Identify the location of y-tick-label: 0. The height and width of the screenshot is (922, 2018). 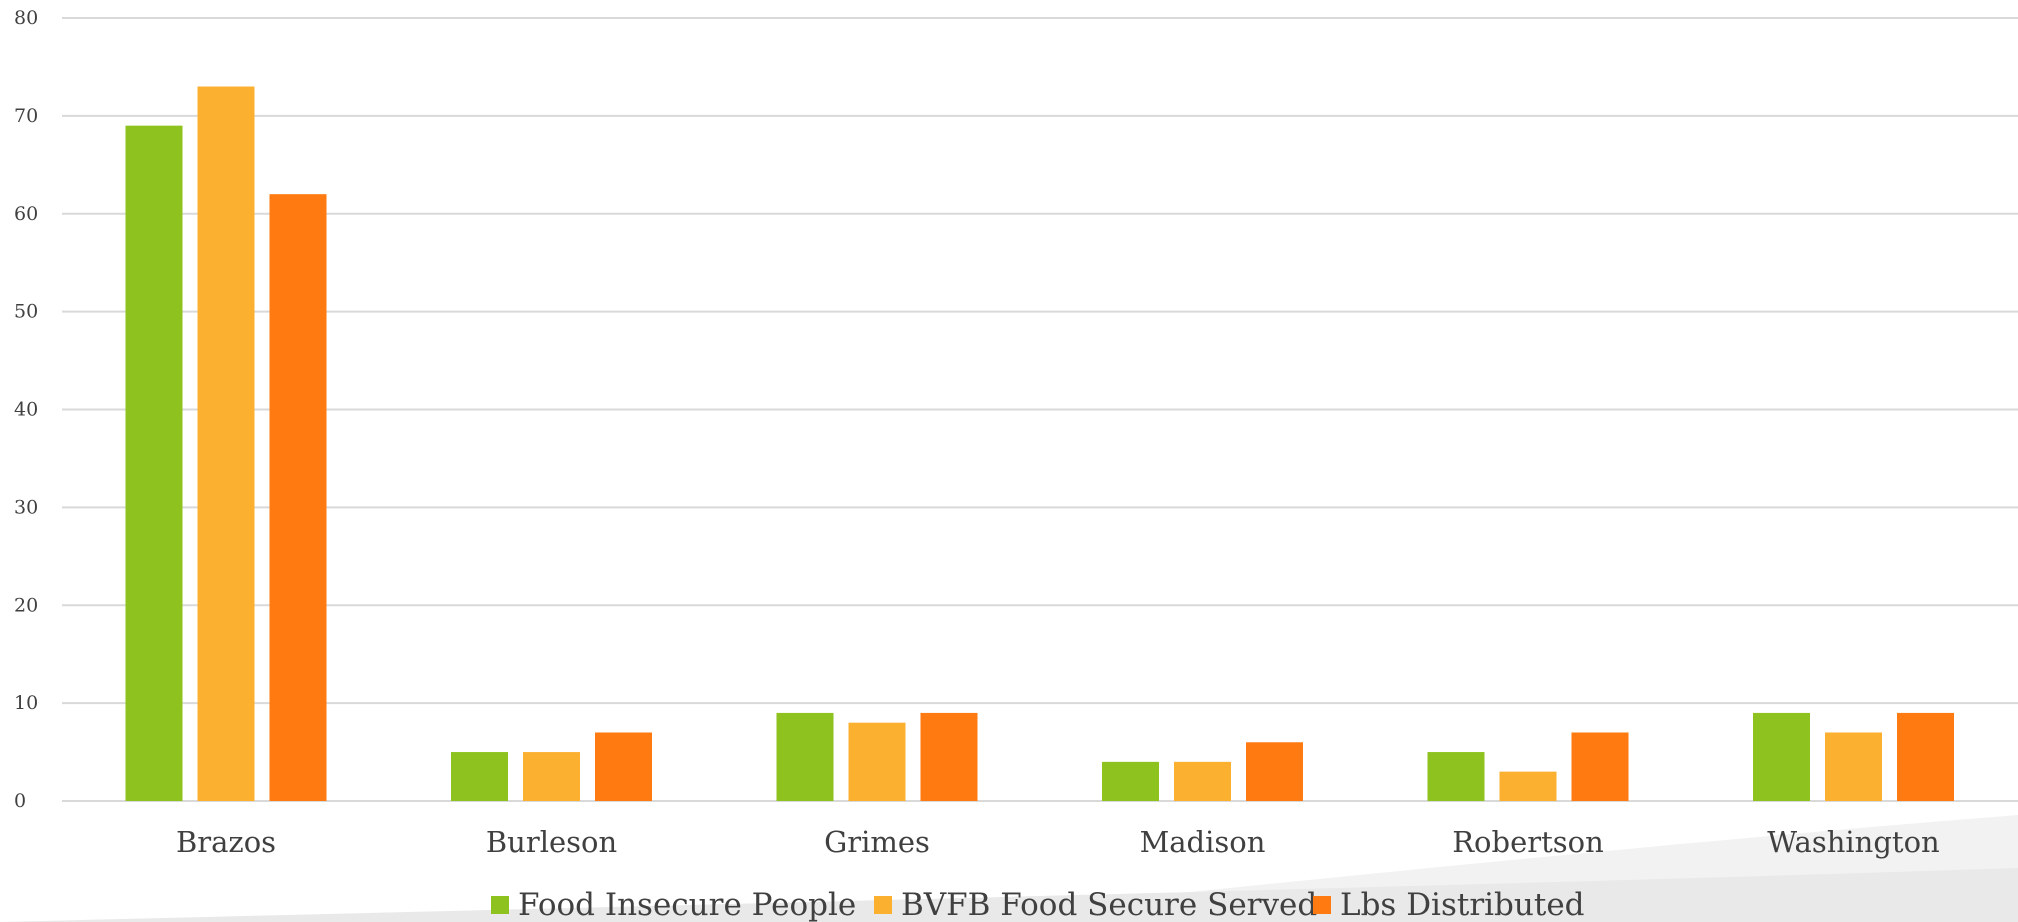
(20, 801).